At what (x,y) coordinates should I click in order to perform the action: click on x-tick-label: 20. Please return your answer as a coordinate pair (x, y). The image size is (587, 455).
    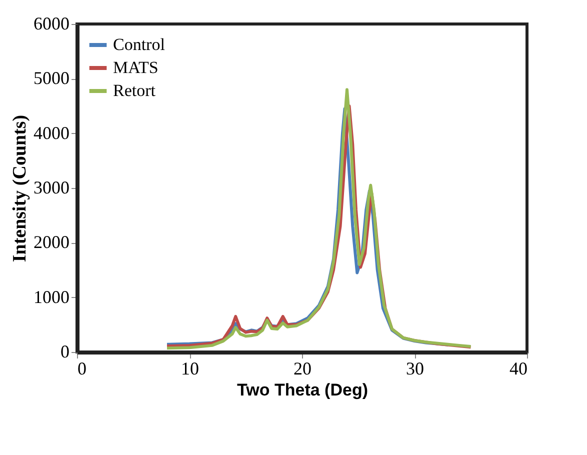
    Looking at the image, I should click on (303, 368).